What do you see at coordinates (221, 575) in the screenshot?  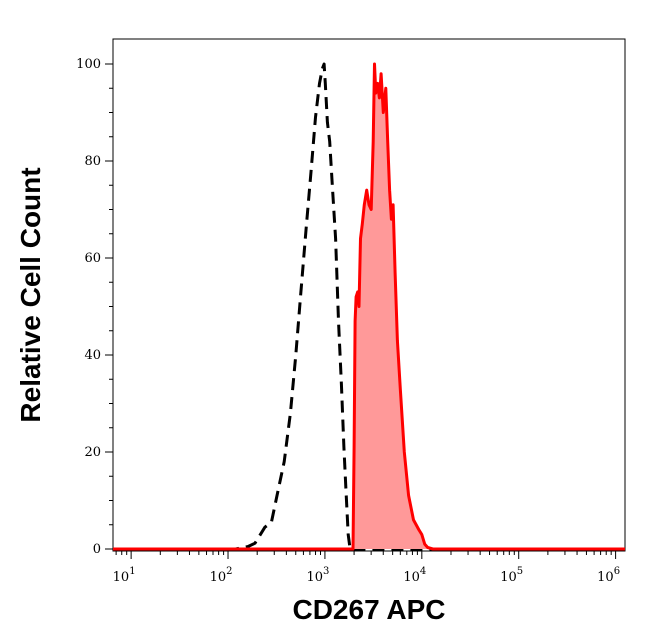 I see `x-tick-label: 10²` at bounding box center [221, 575].